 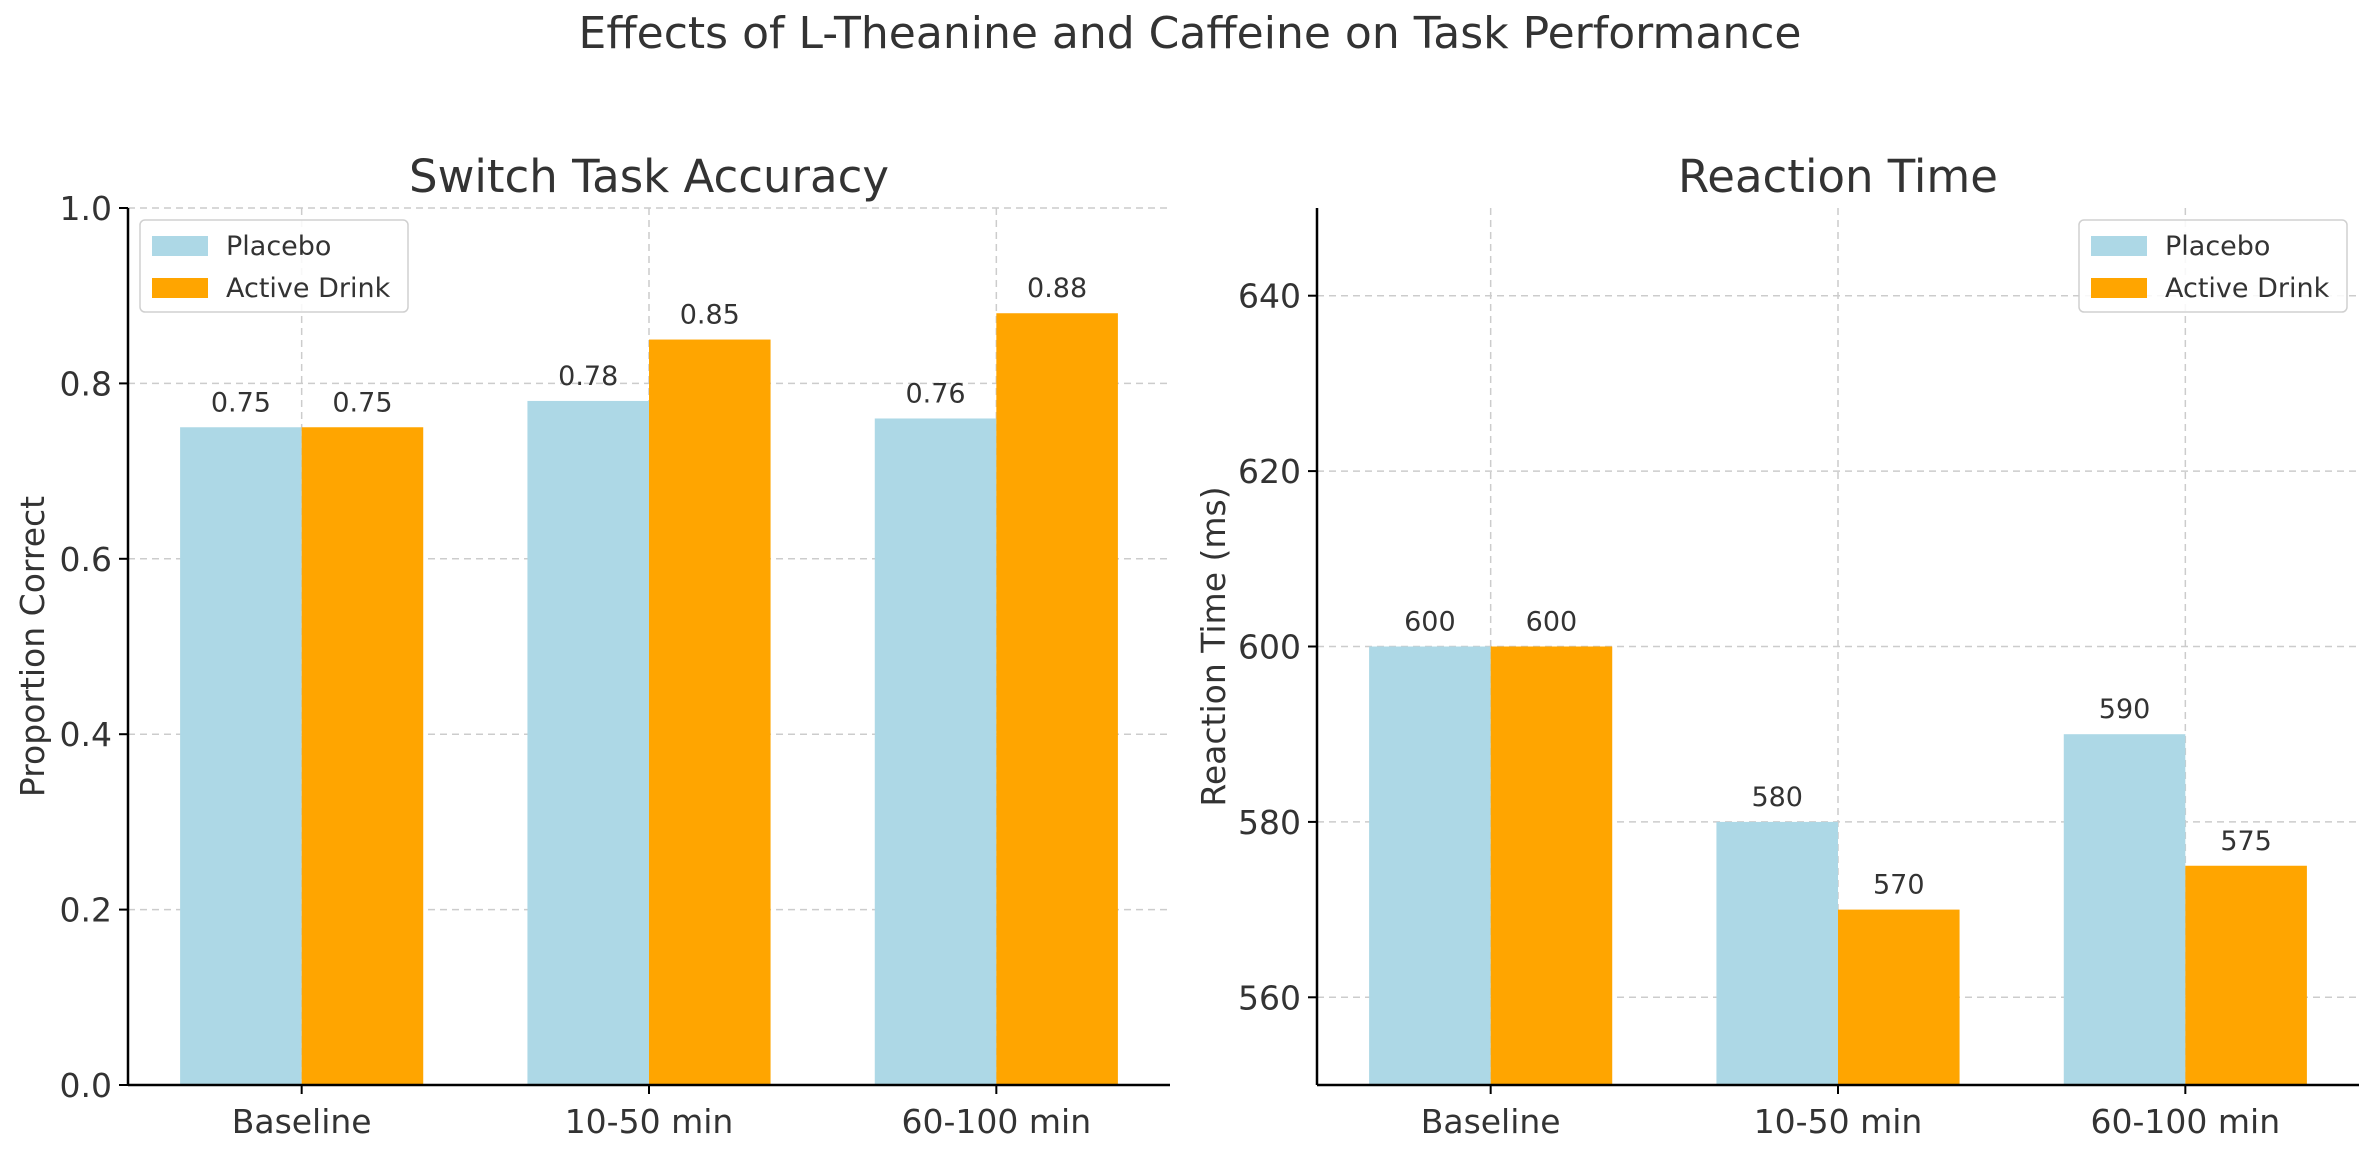 I want to click on y-tick-label: 560, so click(x=1269, y=997).